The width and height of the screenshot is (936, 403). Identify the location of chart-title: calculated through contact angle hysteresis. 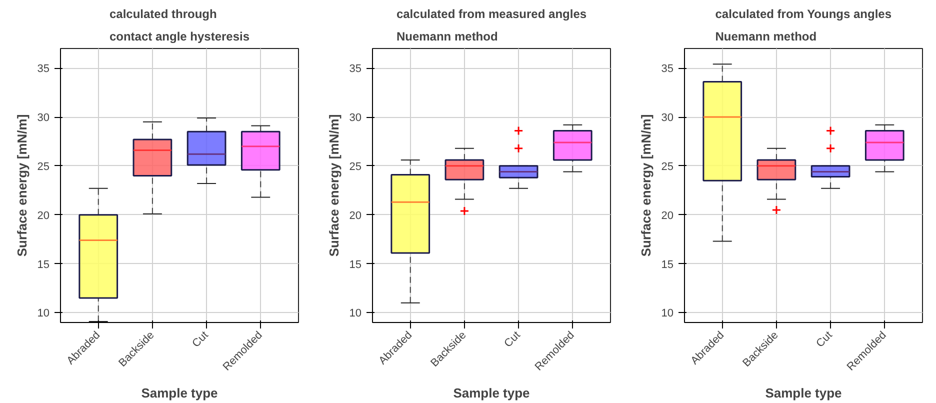
(179, 25).